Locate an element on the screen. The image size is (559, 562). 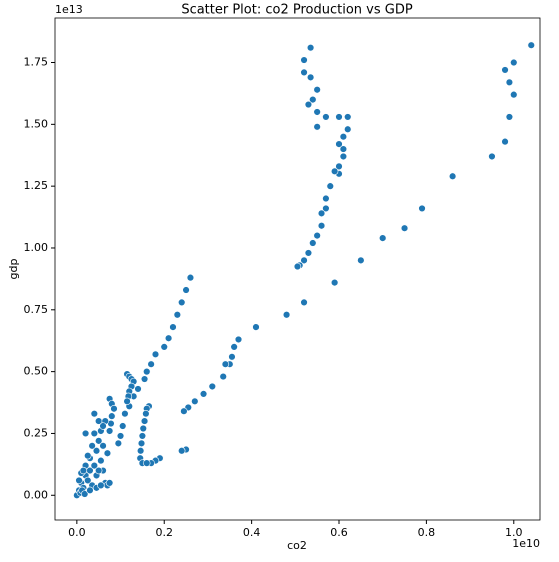
x-tick-label: 0.2 is located at coordinates (164, 532).